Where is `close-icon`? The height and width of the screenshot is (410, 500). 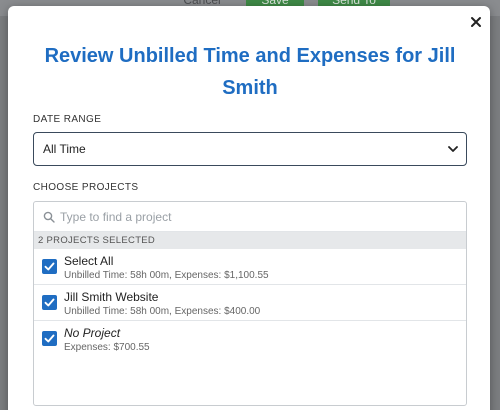
close-icon is located at coordinates (476, 22).